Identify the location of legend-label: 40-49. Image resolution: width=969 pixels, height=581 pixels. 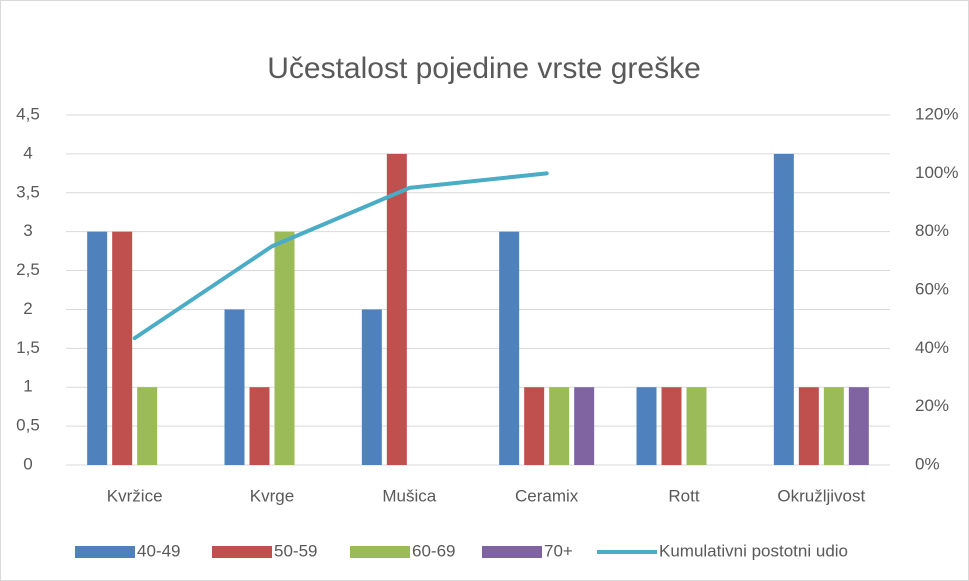
(158, 550).